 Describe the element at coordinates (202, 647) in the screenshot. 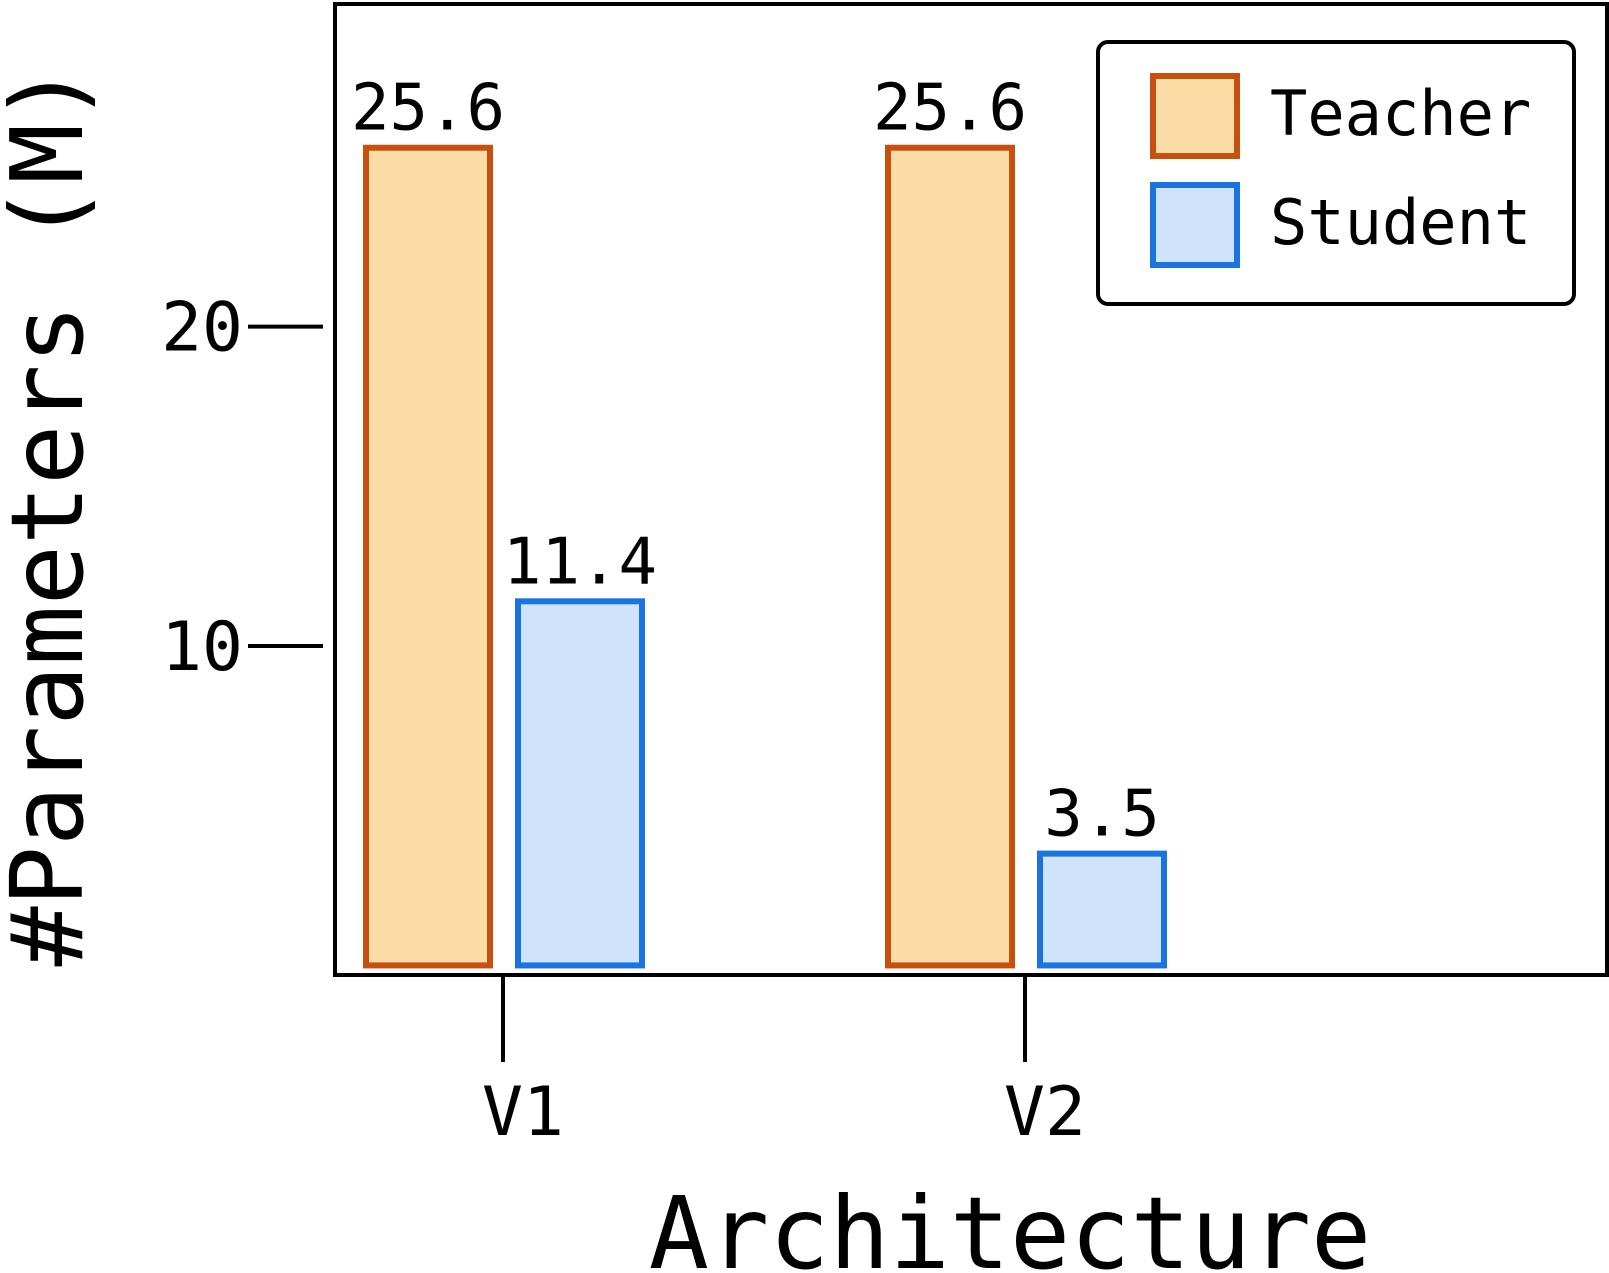

I see `y-tick-label-10: 10` at that location.